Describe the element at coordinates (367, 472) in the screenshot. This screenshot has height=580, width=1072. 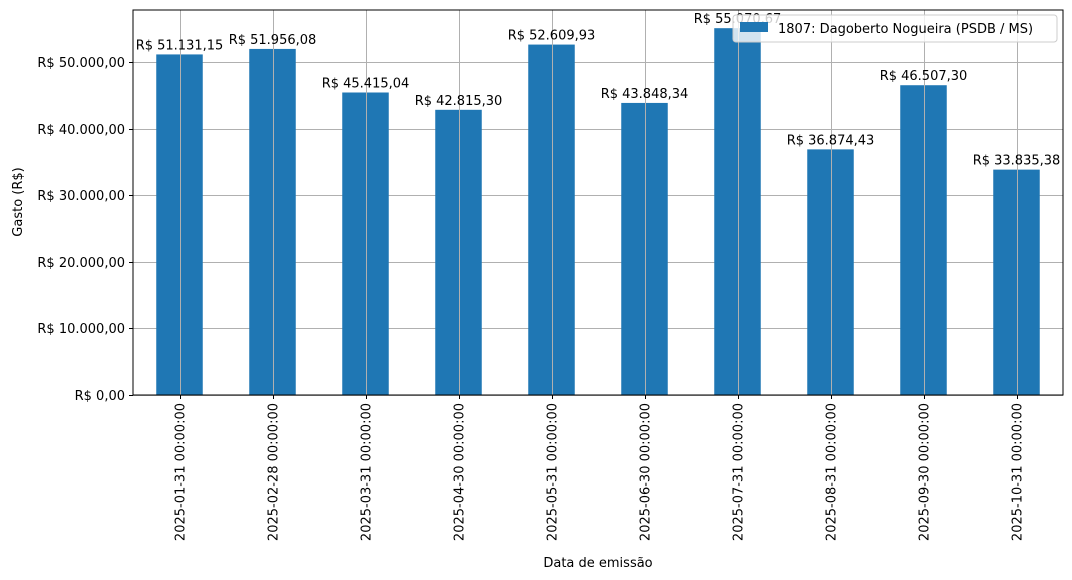
I see `x-tick-label: 2025-03-31 00:00:00` at that location.